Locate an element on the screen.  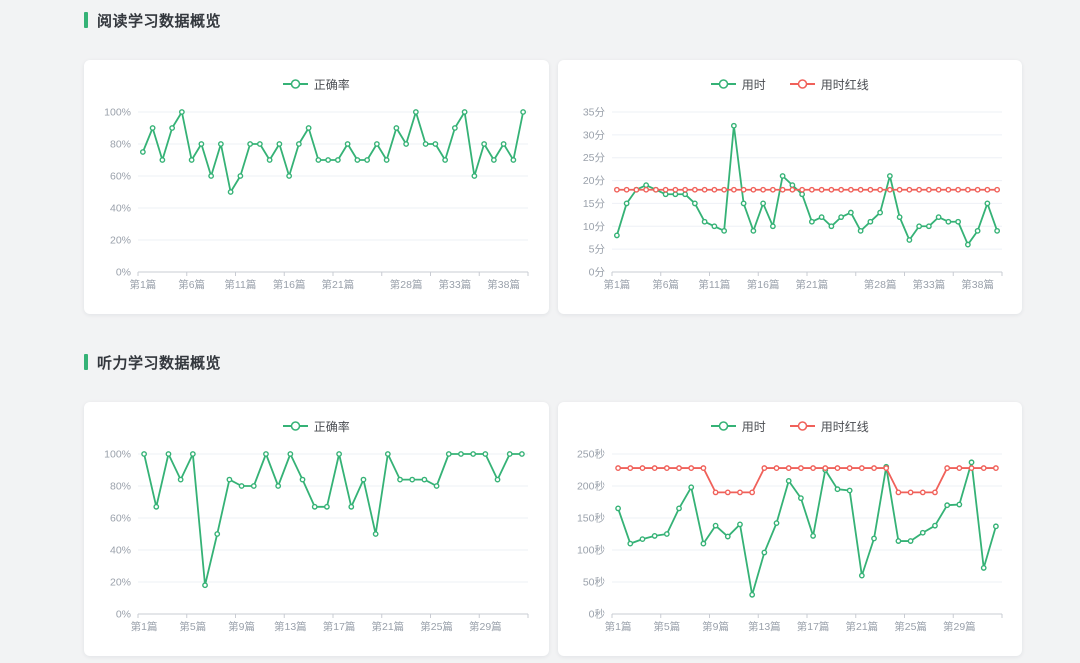
svg-text: 20分 is located at coordinates (594, 181).